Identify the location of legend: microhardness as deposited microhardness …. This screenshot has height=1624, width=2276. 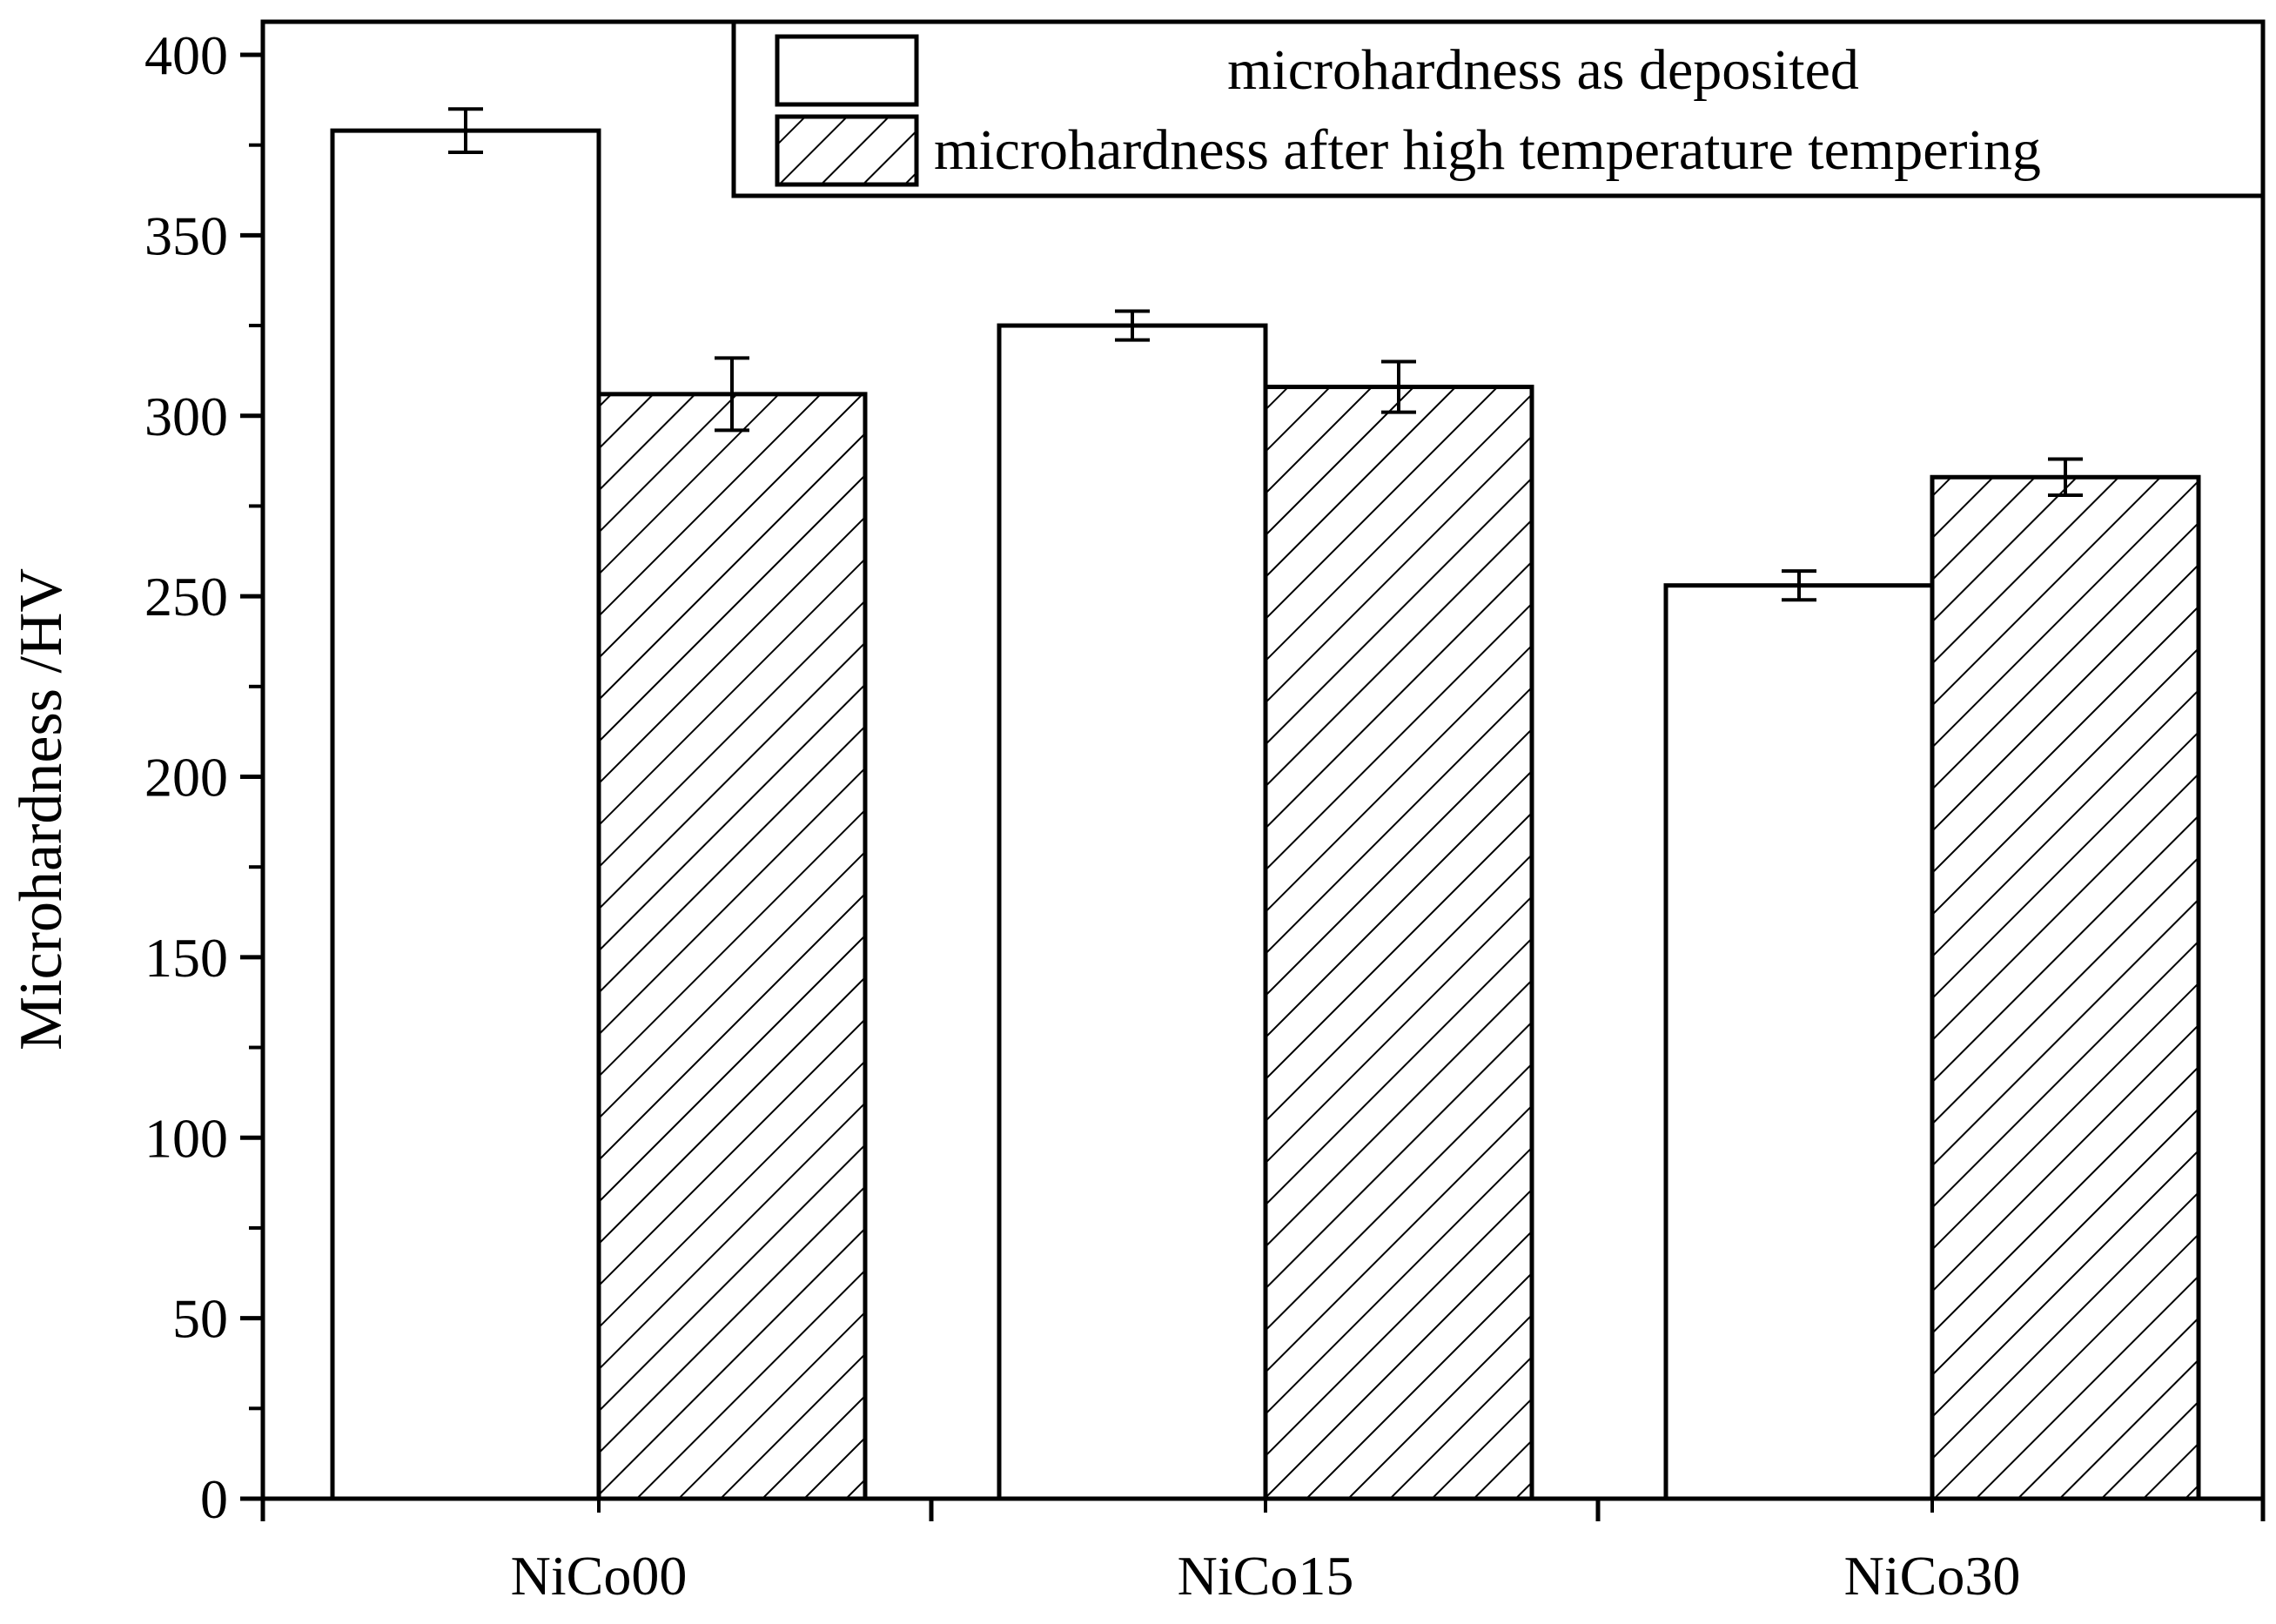
(1498, 109).